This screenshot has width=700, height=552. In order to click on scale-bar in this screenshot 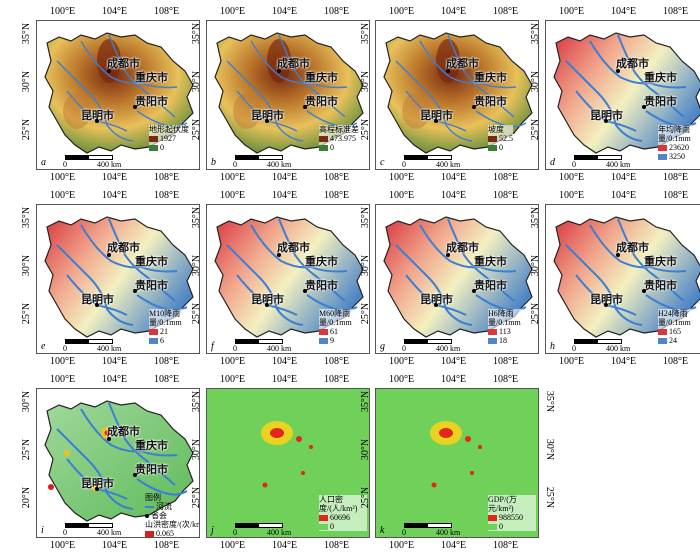, I will do `click(259, 525)`.